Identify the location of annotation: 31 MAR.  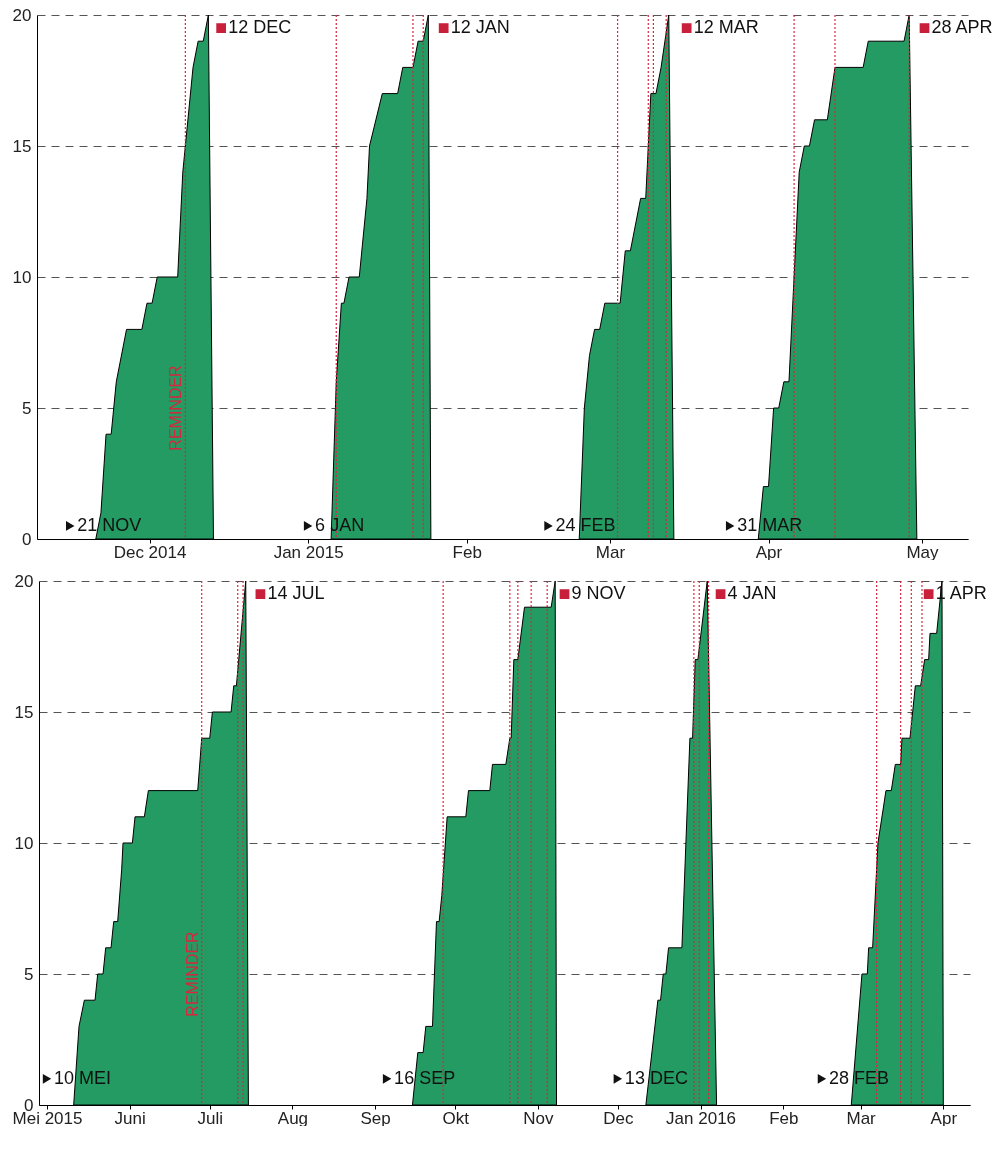
(770, 524).